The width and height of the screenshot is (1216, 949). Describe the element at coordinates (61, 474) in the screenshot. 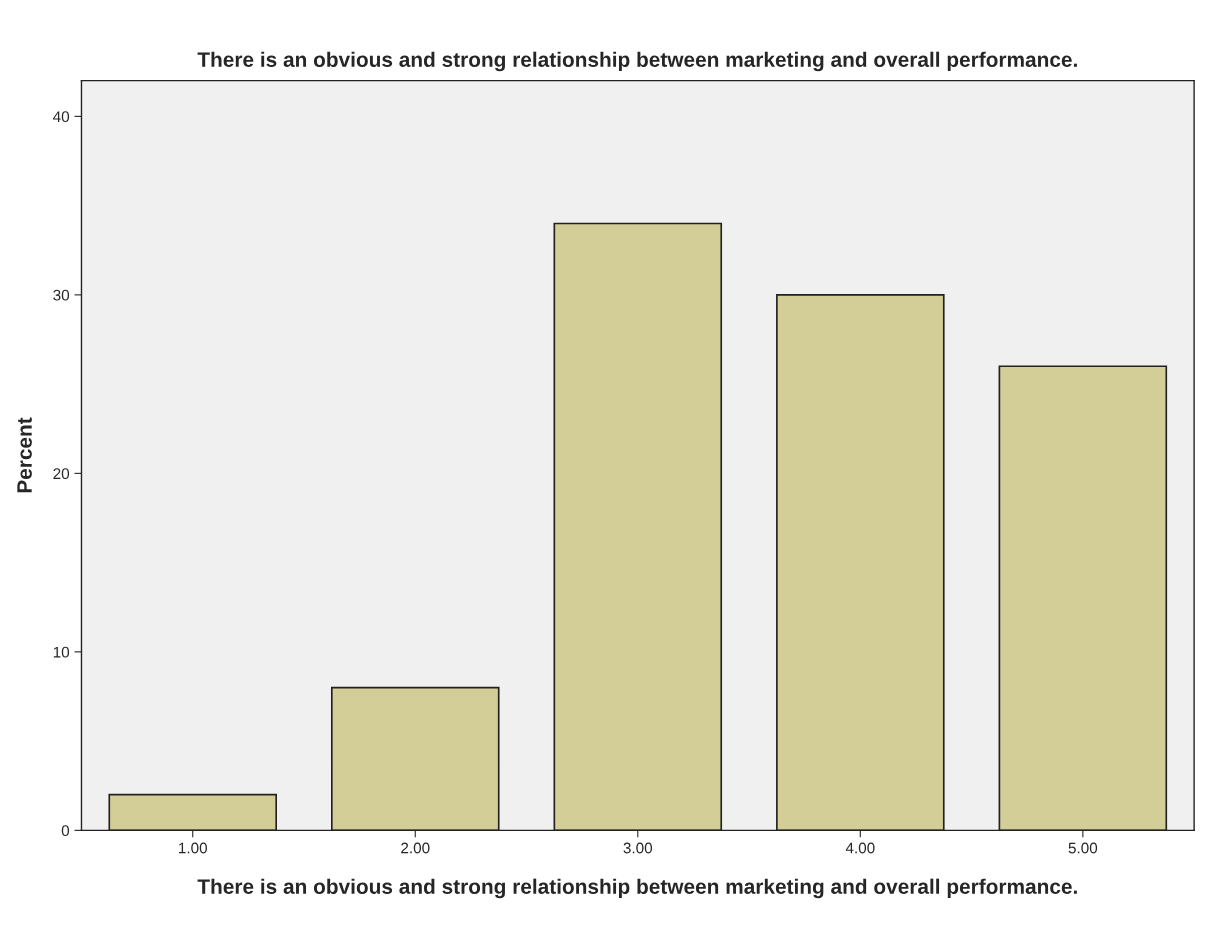

I see `y-tick-label: 20` at that location.